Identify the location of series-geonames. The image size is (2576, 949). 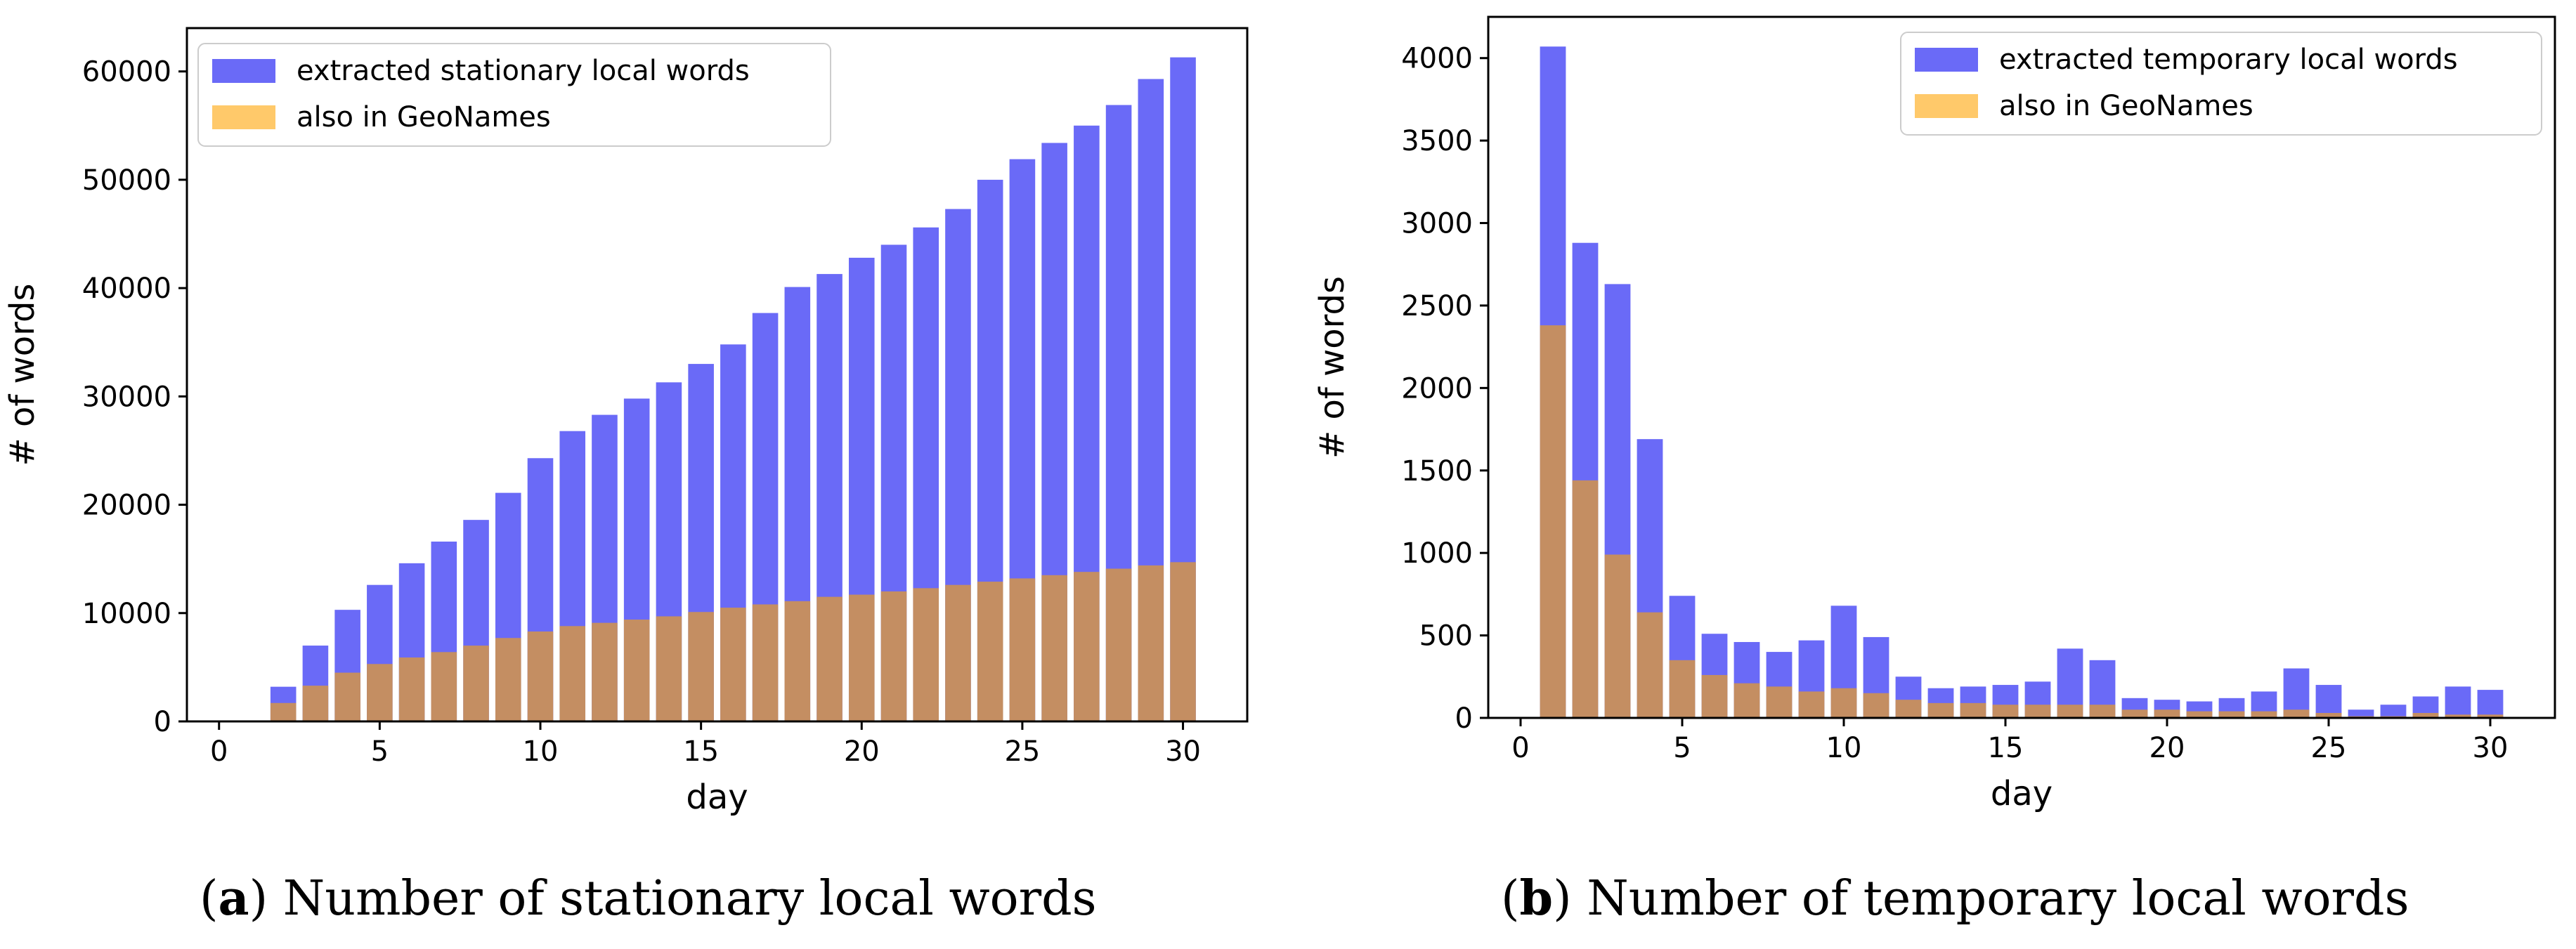
(733, 641).